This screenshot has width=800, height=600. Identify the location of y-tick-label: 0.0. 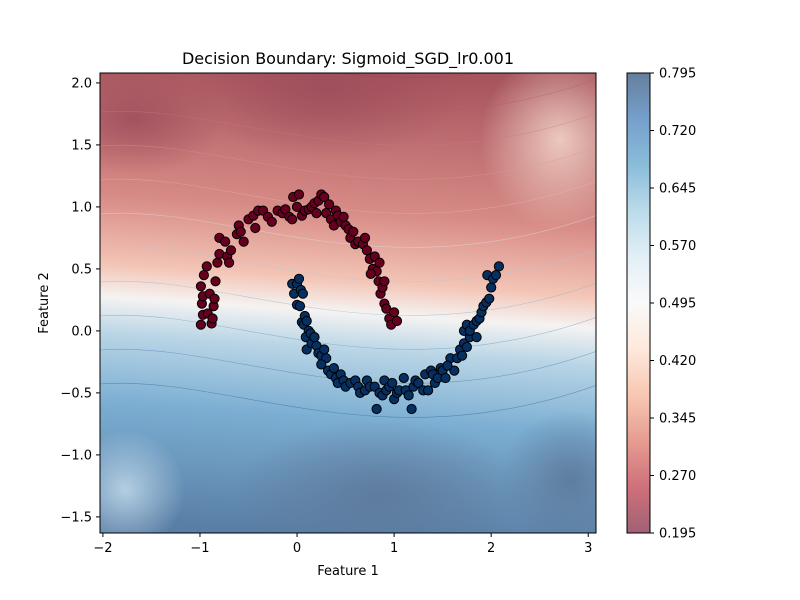
(81, 331).